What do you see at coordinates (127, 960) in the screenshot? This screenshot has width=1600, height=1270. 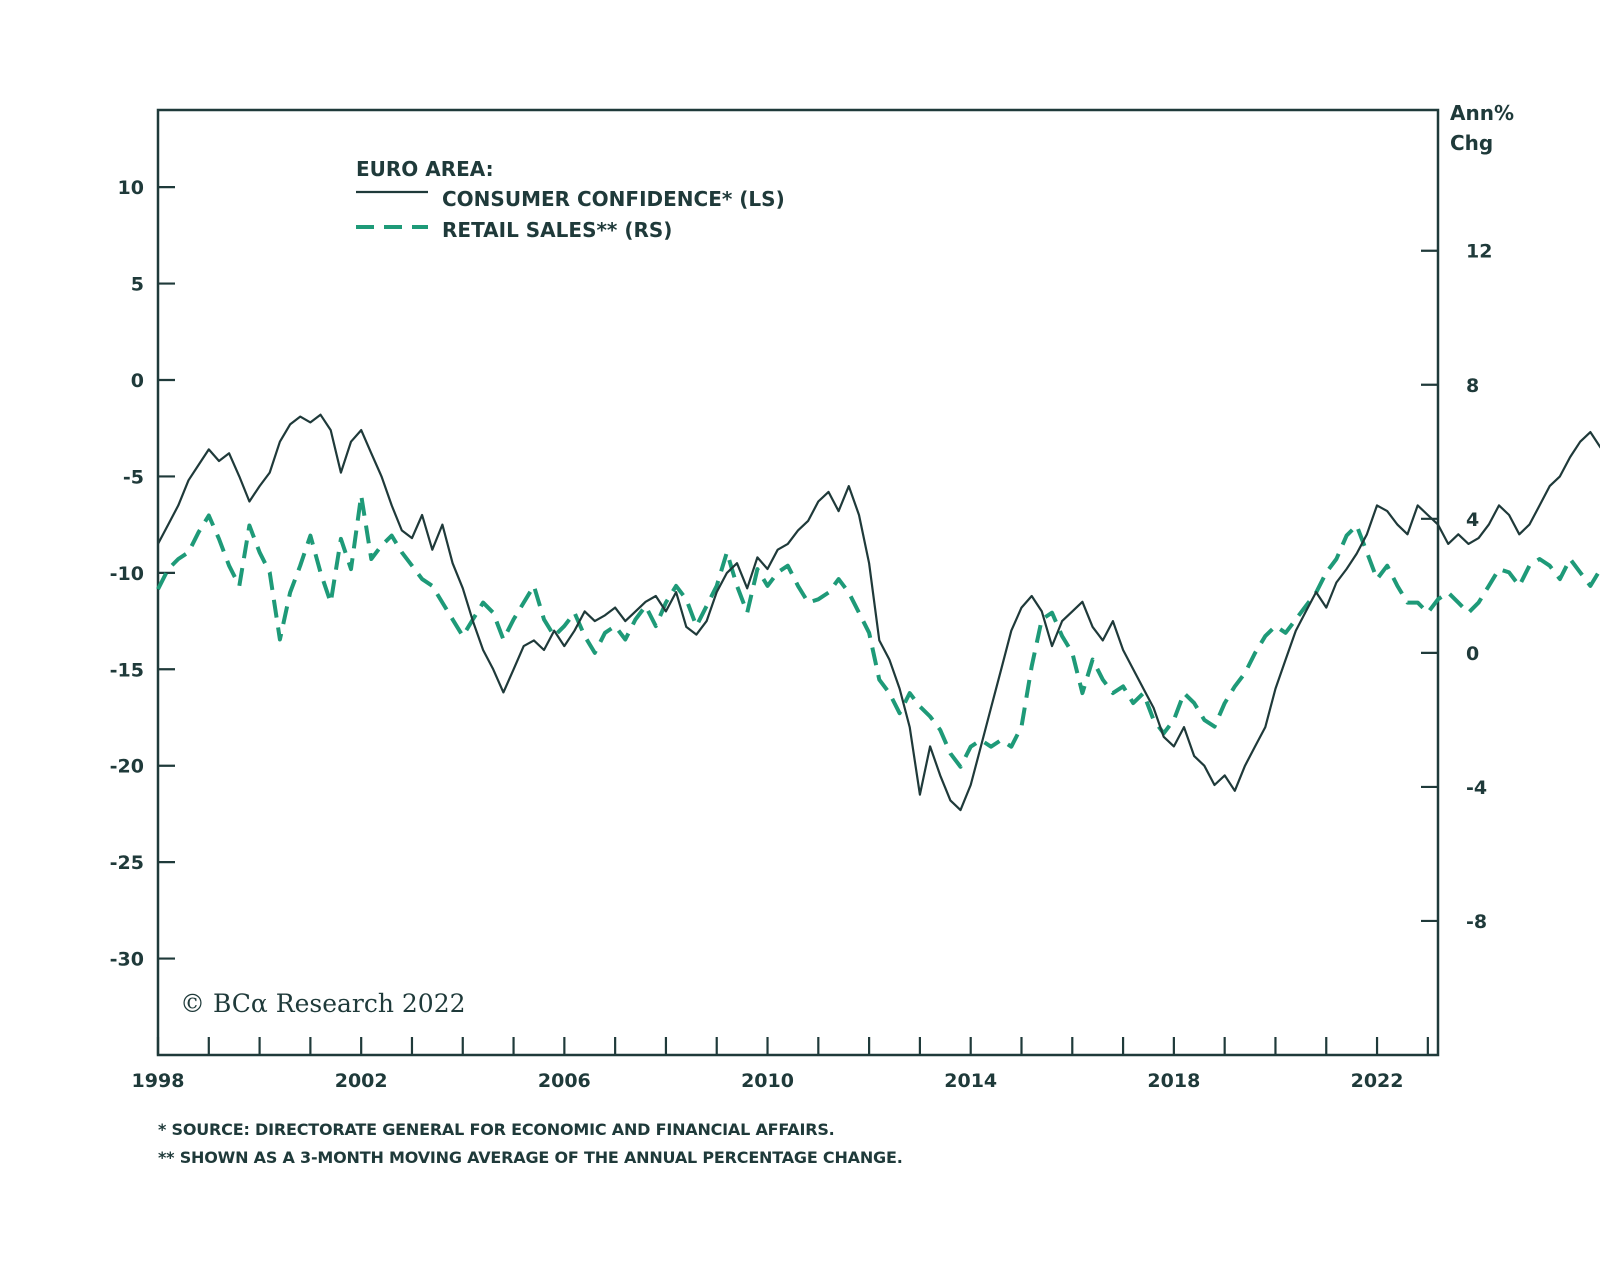 I see `left-tick-label: -30` at bounding box center [127, 960].